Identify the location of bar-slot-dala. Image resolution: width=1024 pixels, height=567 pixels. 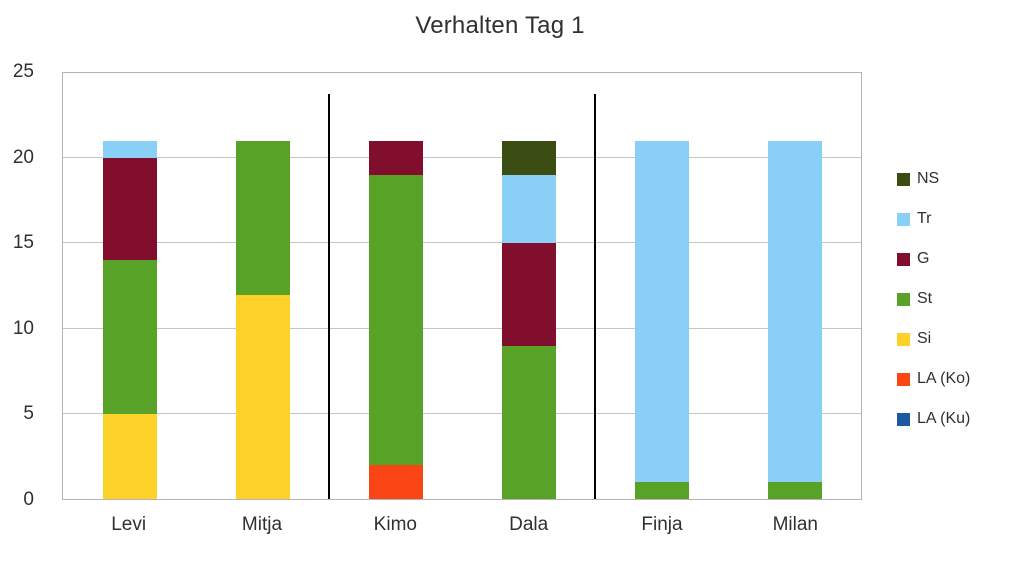
(528, 286).